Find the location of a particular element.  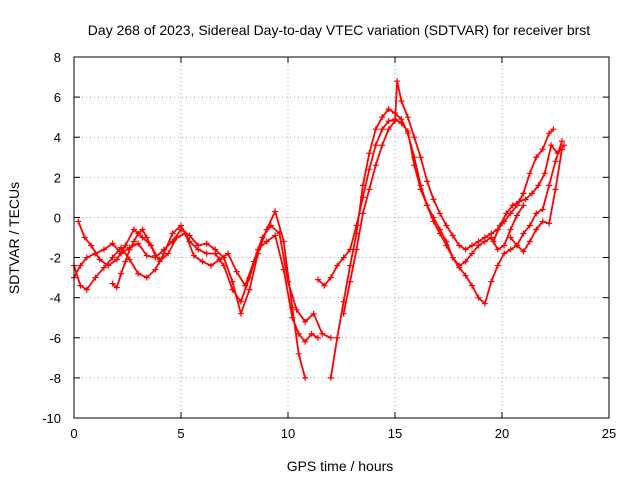

y-tick-label: -4 is located at coordinates (55, 298).